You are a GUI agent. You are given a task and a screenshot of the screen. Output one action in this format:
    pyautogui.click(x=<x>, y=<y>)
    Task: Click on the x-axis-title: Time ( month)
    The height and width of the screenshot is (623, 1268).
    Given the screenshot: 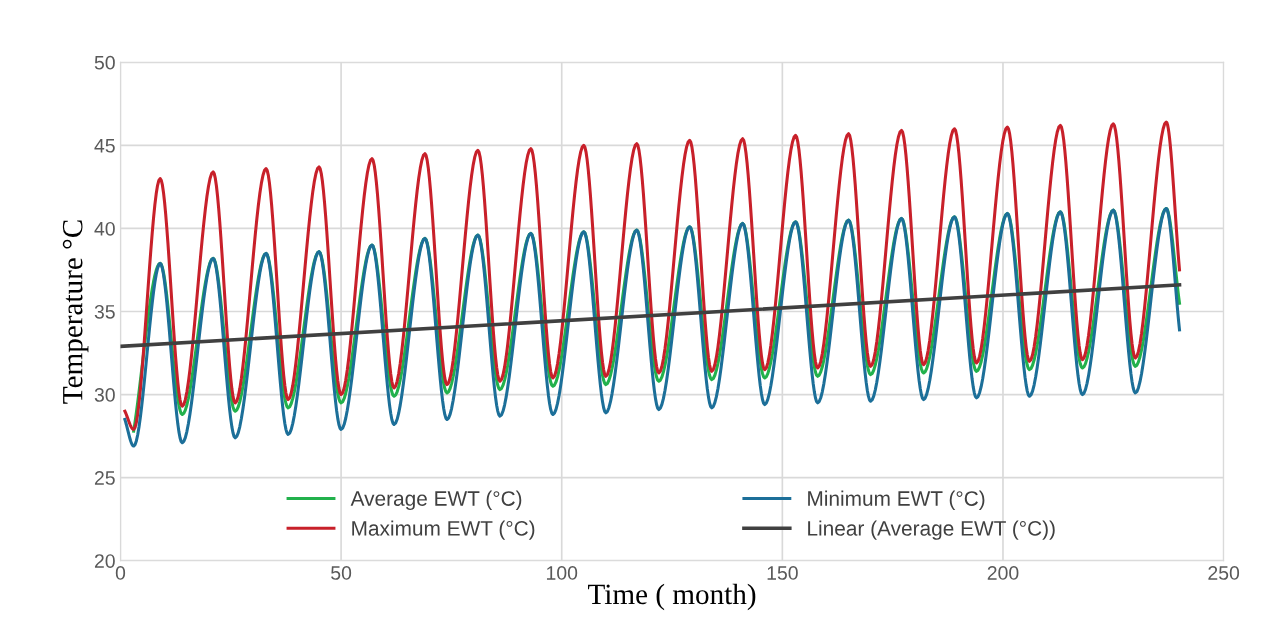 What is the action you would take?
    pyautogui.click(x=672, y=597)
    